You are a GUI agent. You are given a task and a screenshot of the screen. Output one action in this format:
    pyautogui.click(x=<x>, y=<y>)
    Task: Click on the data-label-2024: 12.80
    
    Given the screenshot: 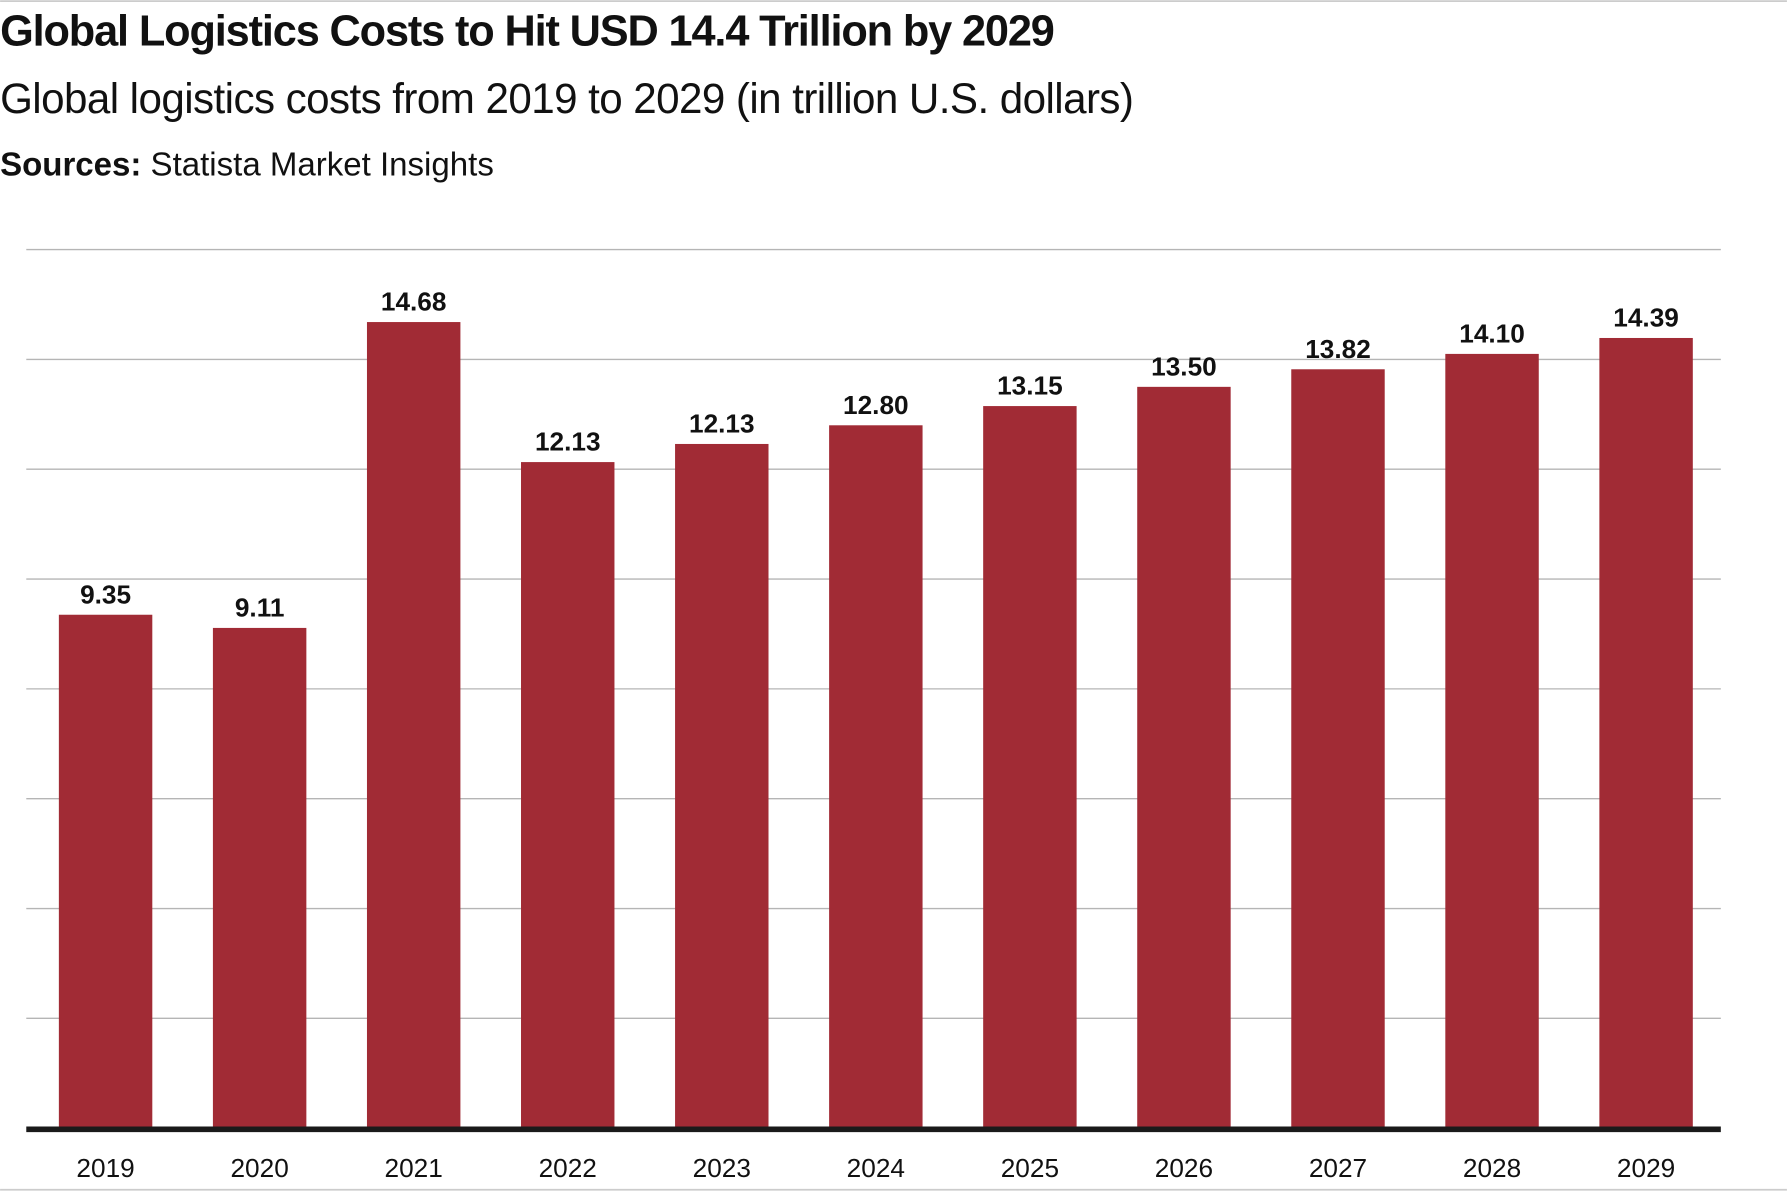 What is the action you would take?
    pyautogui.click(x=876, y=405)
    